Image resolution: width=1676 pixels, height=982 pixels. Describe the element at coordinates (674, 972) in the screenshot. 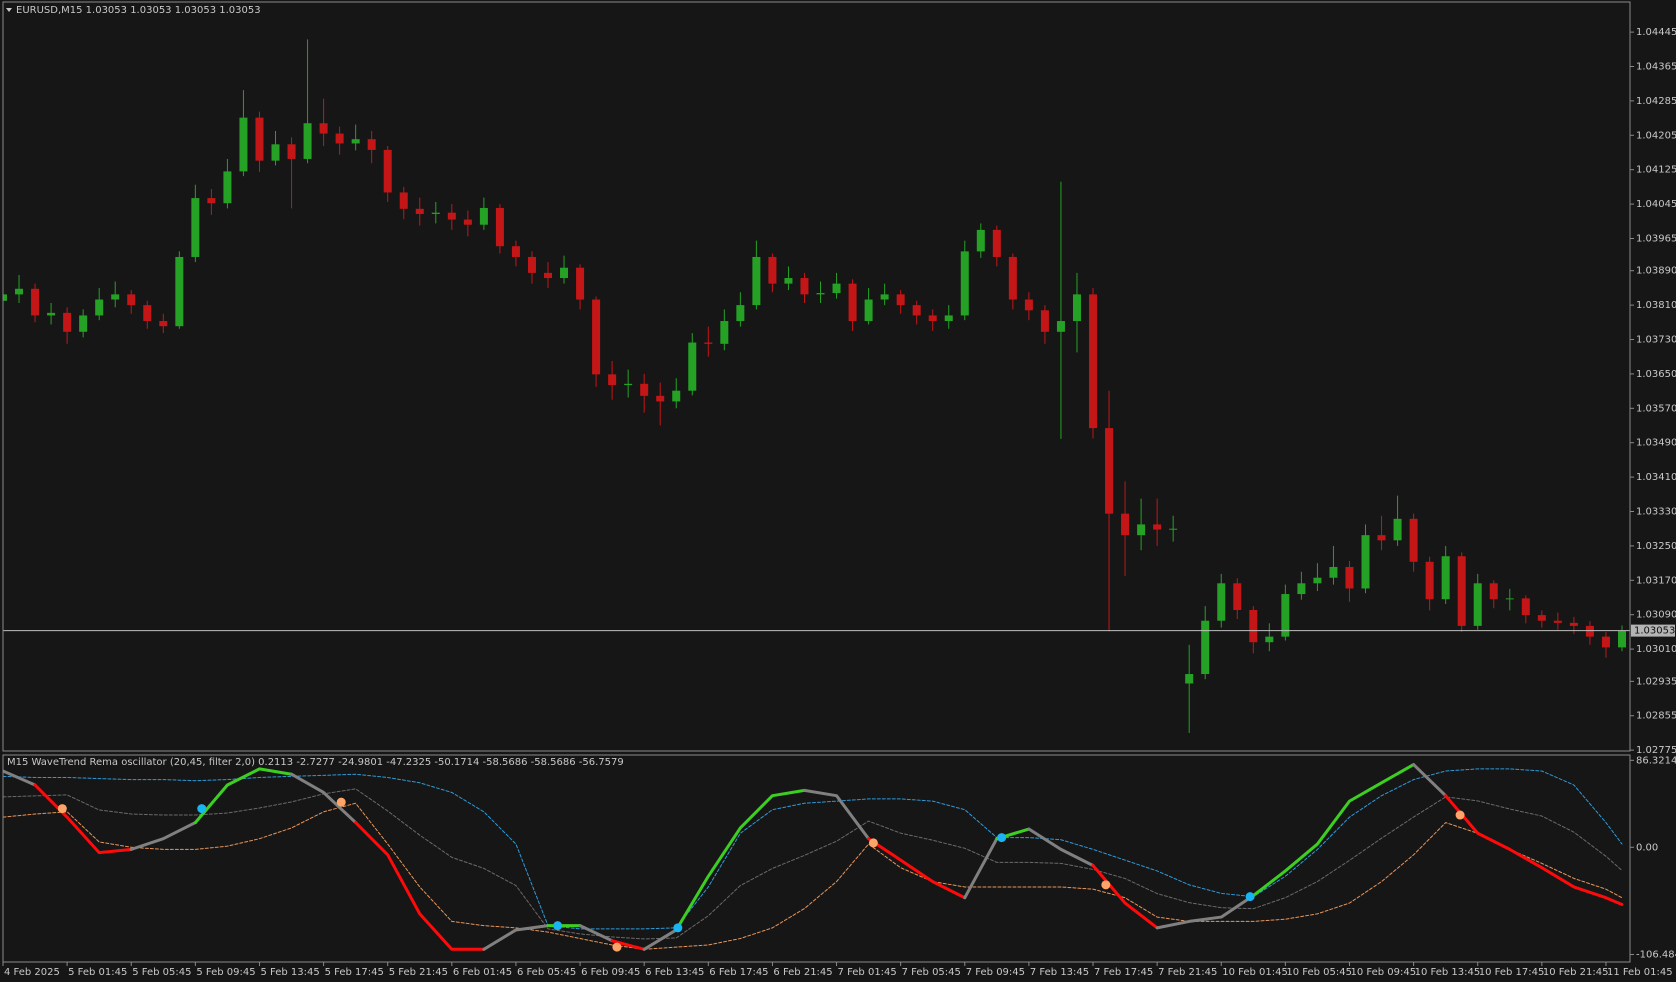

I see `x-tick-label: 6 Feb 13:45` at that location.